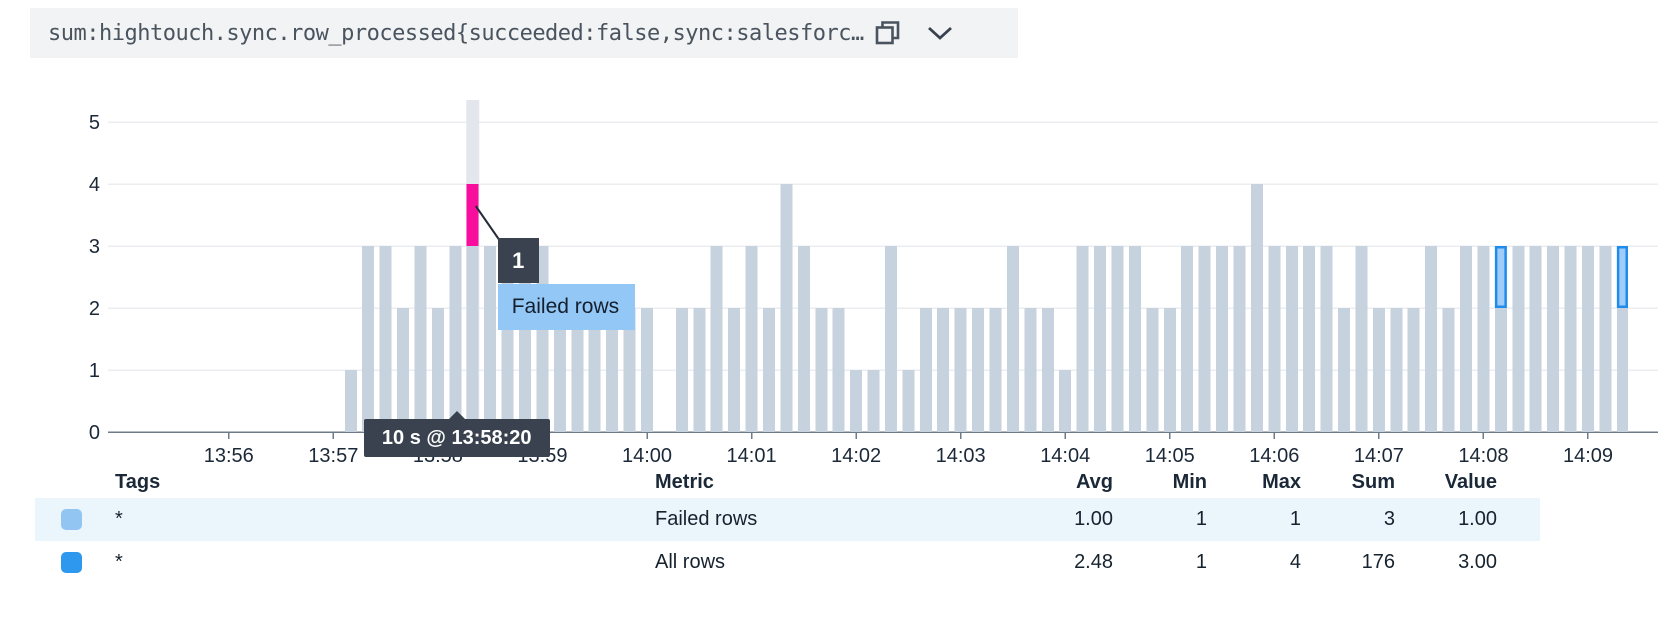 This screenshot has height=636, width=1658. What do you see at coordinates (787, 562) in the screenshot?
I see `table-row: * All rows 2.48 1 4 176 3.00` at bounding box center [787, 562].